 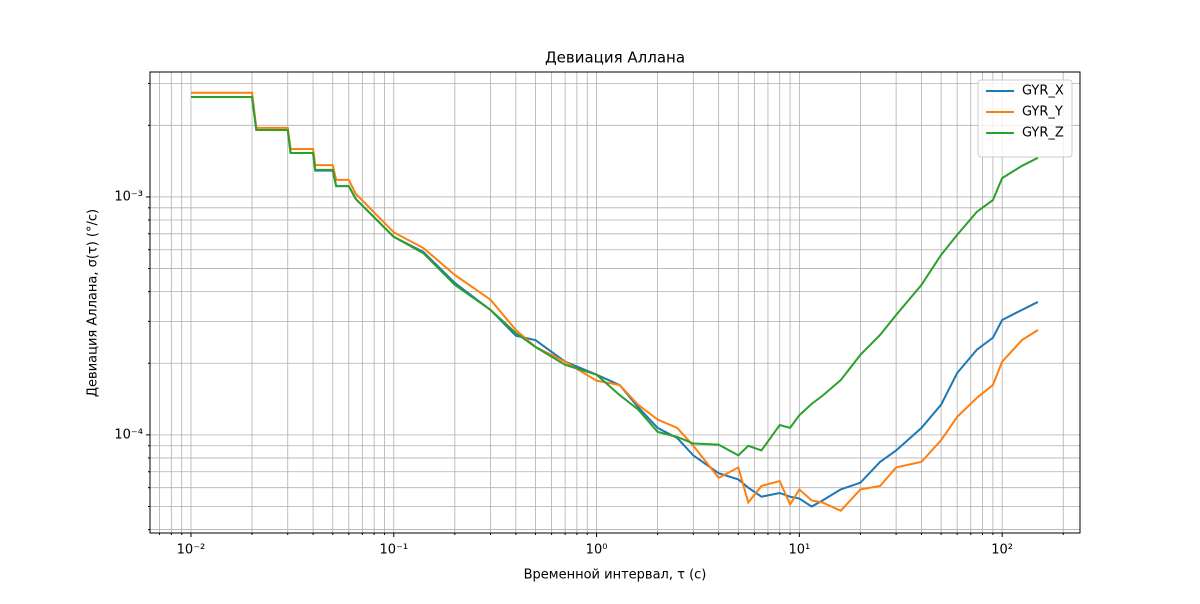 I want to click on legend-label: GYR_Y, so click(x=1042, y=112).